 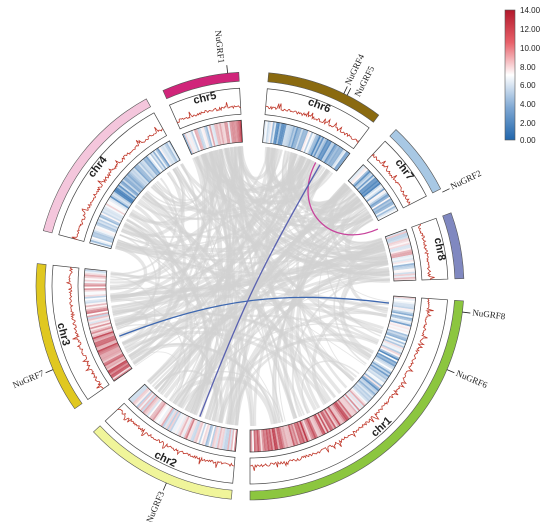 I want to click on legend-color-bar, so click(x=510, y=75).